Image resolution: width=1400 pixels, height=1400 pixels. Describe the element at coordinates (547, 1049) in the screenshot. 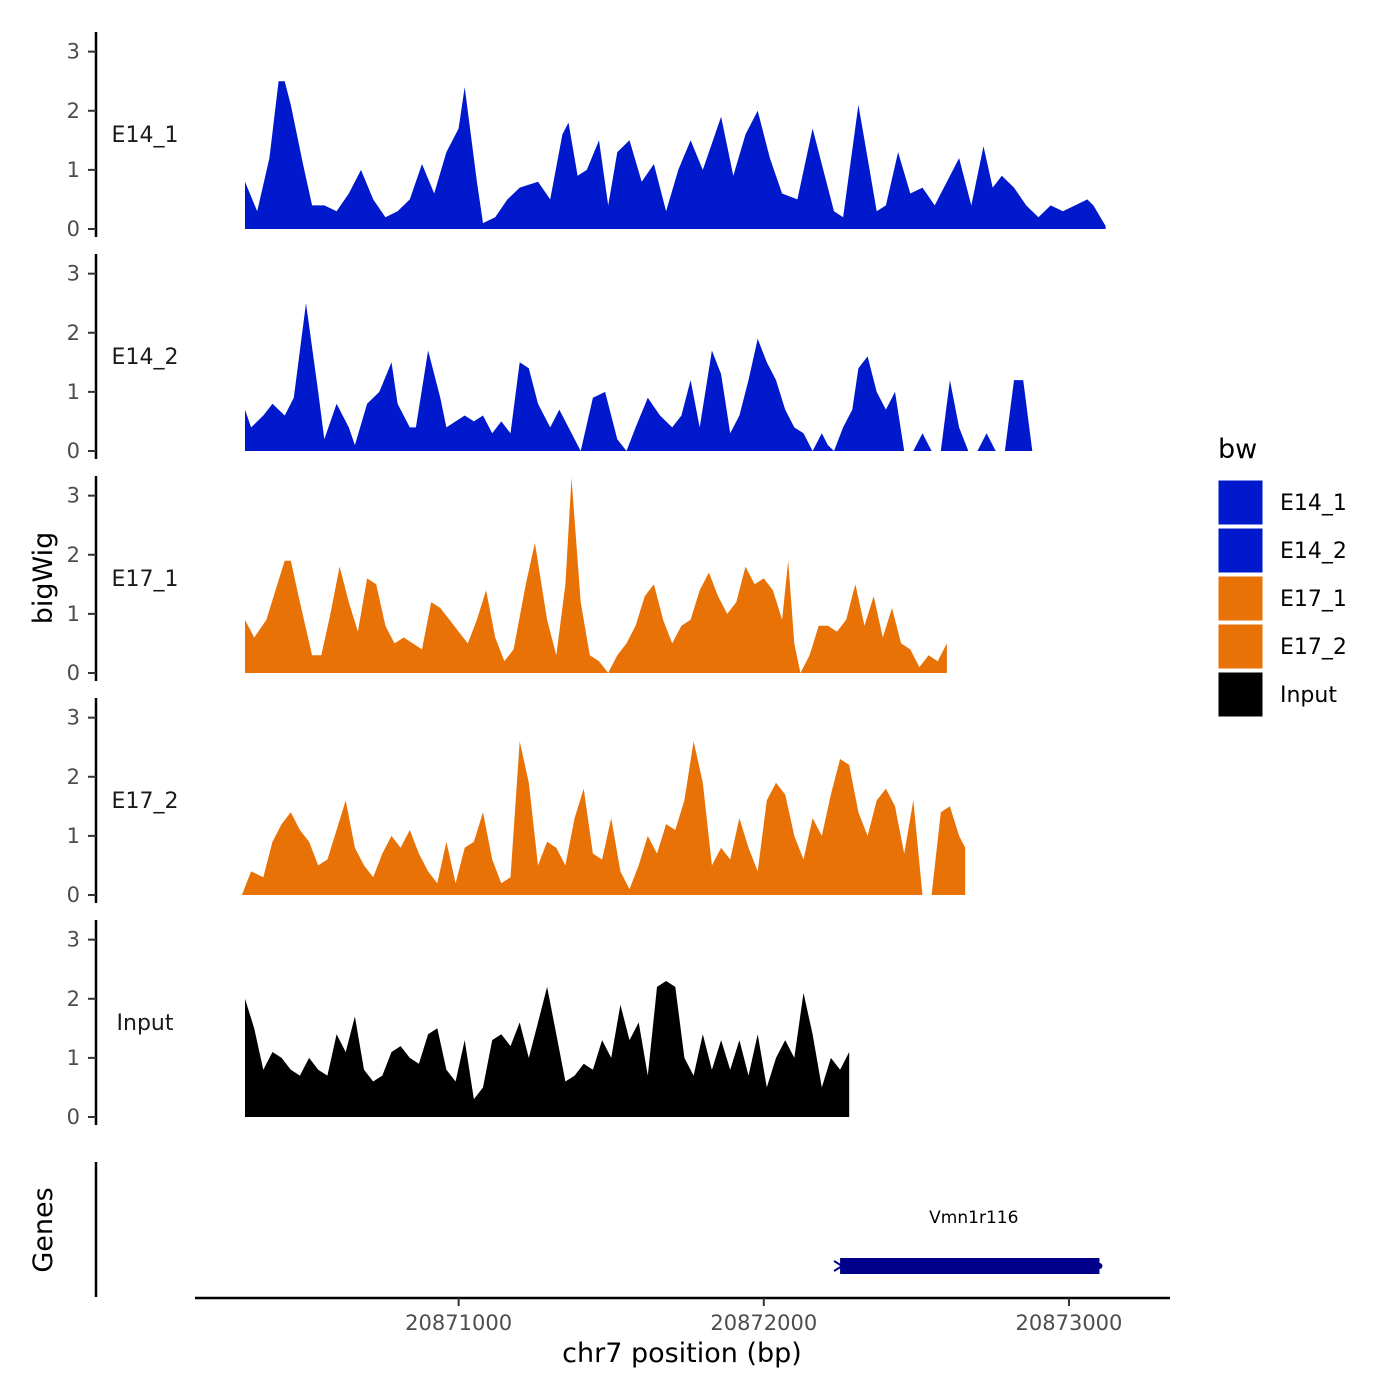

I see `signal-area-Input` at that location.